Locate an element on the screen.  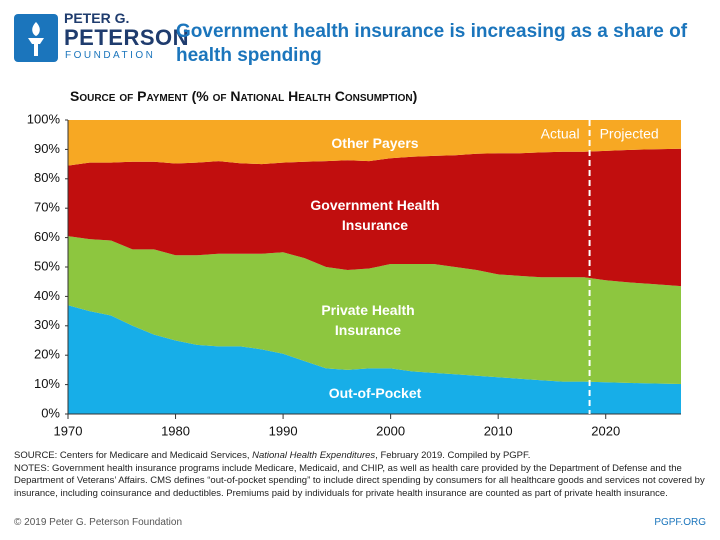
logo-line: PETER G. is located at coordinates (97, 18).